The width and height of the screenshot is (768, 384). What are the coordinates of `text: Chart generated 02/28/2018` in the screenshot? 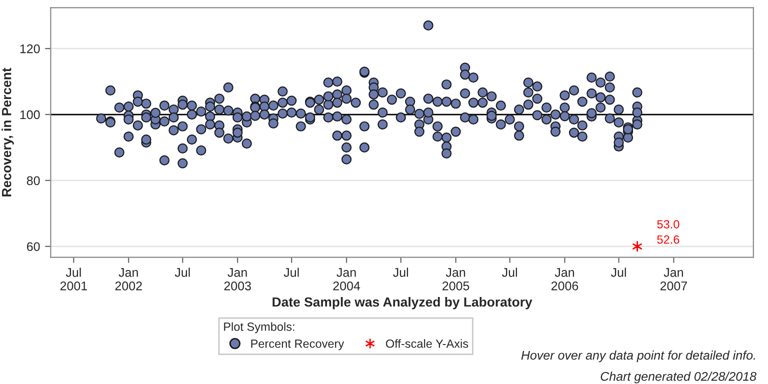 It's located at (678, 378).